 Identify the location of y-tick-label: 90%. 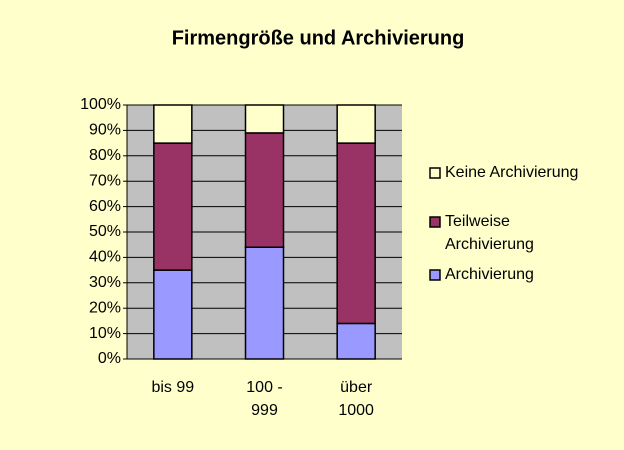
(105, 130).